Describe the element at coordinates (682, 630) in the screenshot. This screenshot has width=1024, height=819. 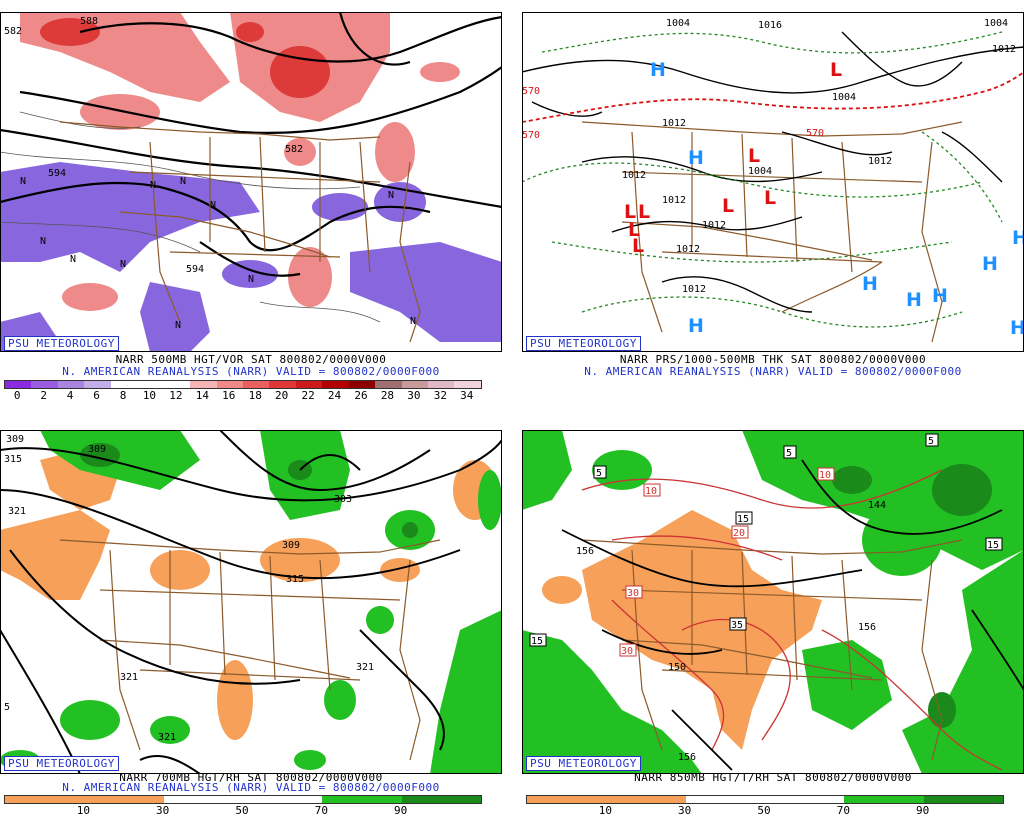
I see `dry-areas` at that location.